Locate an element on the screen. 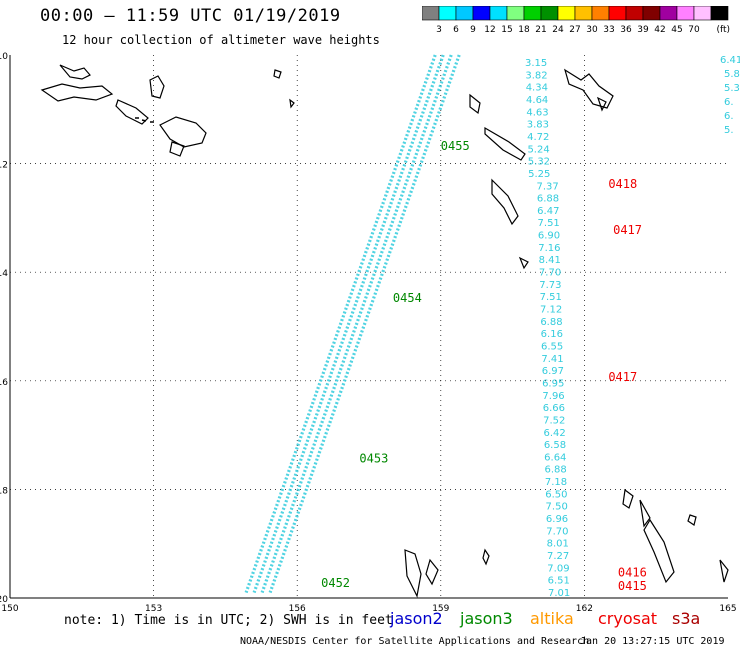  color-scale-label: 45 is located at coordinates (676, 30).